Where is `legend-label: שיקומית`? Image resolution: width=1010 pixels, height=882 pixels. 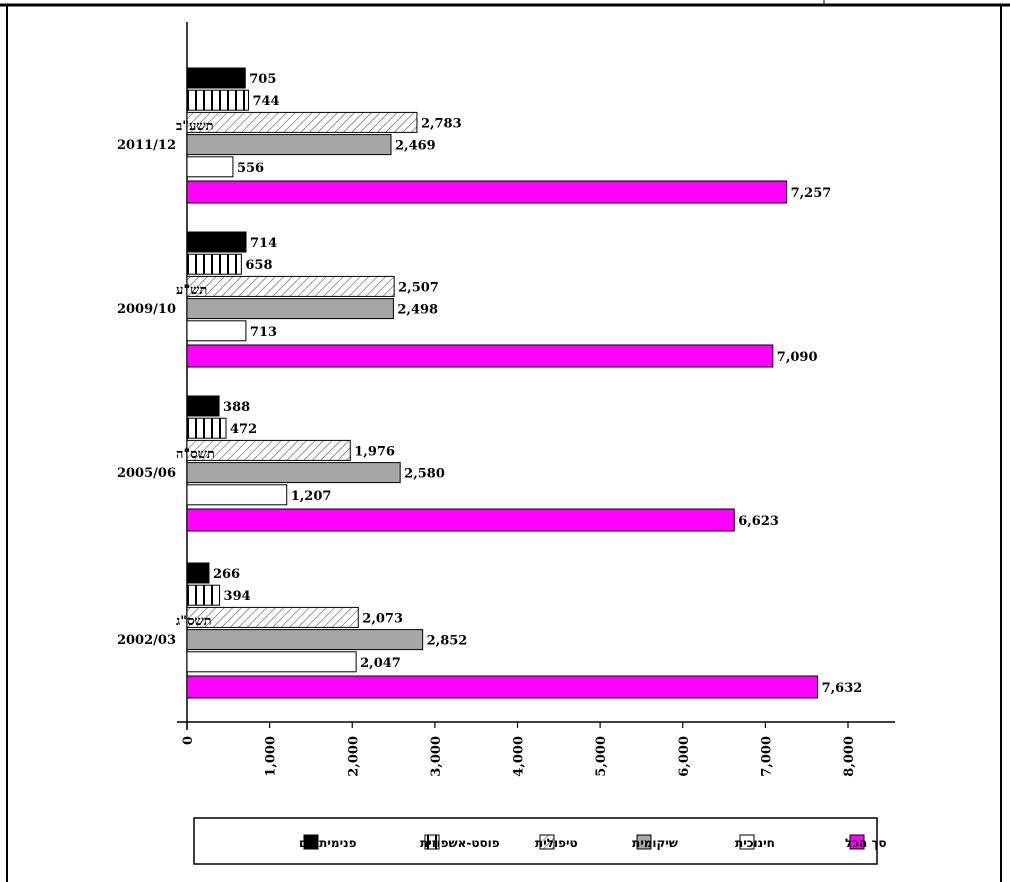
legend-label: שיקומית is located at coordinates (655, 843).